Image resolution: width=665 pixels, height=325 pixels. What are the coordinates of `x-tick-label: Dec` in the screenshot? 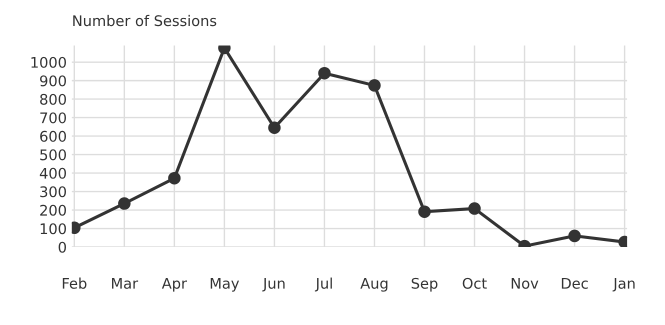 It's located at (575, 283).